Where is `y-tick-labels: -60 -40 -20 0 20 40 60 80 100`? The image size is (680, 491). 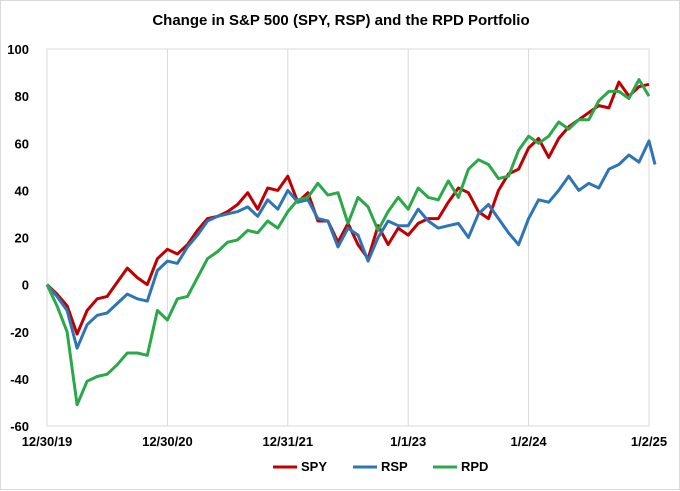
y-tick-labels: -60 -40 -20 0 20 40 60 80 100 is located at coordinates (18, 238).